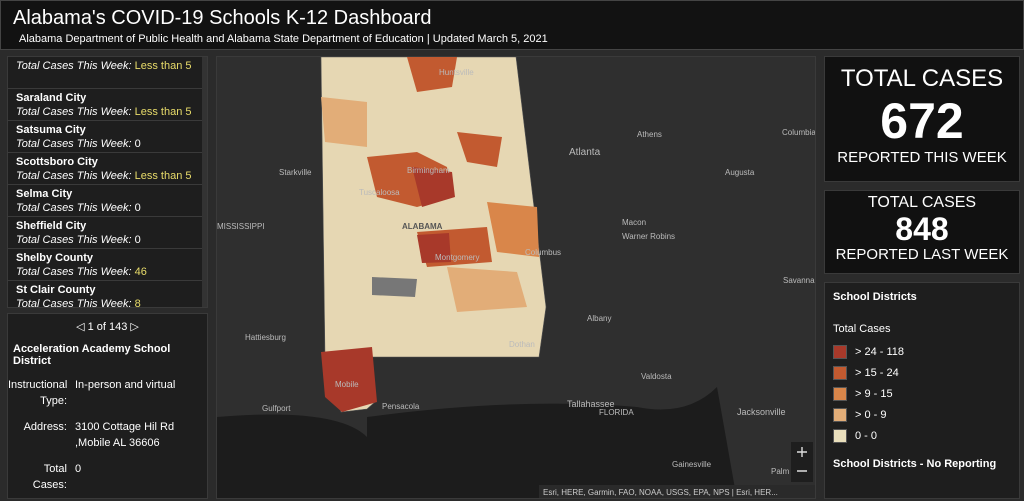 Image resolution: width=1024 pixels, height=501 pixels. What do you see at coordinates (204, 182) in the screenshot?
I see `scrollbar` at bounding box center [204, 182].